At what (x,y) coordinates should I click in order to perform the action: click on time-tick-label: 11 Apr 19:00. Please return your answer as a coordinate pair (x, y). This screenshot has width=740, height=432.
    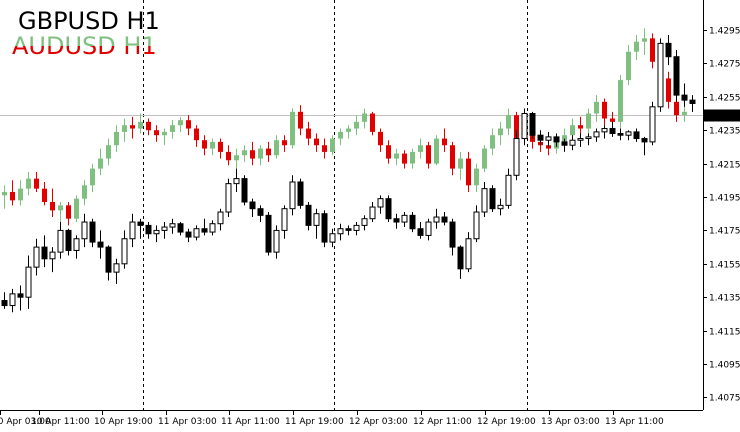
    Looking at the image, I should click on (314, 422).